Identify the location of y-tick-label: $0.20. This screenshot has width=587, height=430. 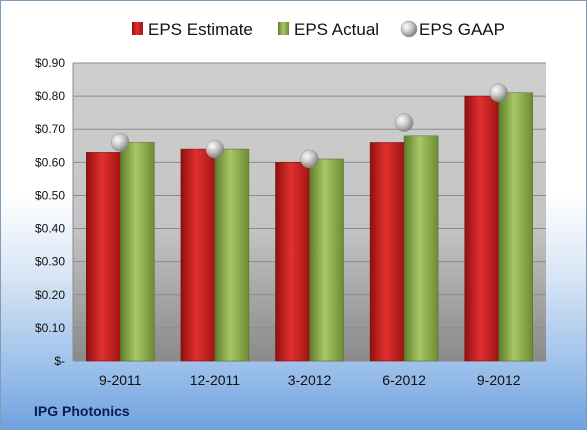
(50, 295).